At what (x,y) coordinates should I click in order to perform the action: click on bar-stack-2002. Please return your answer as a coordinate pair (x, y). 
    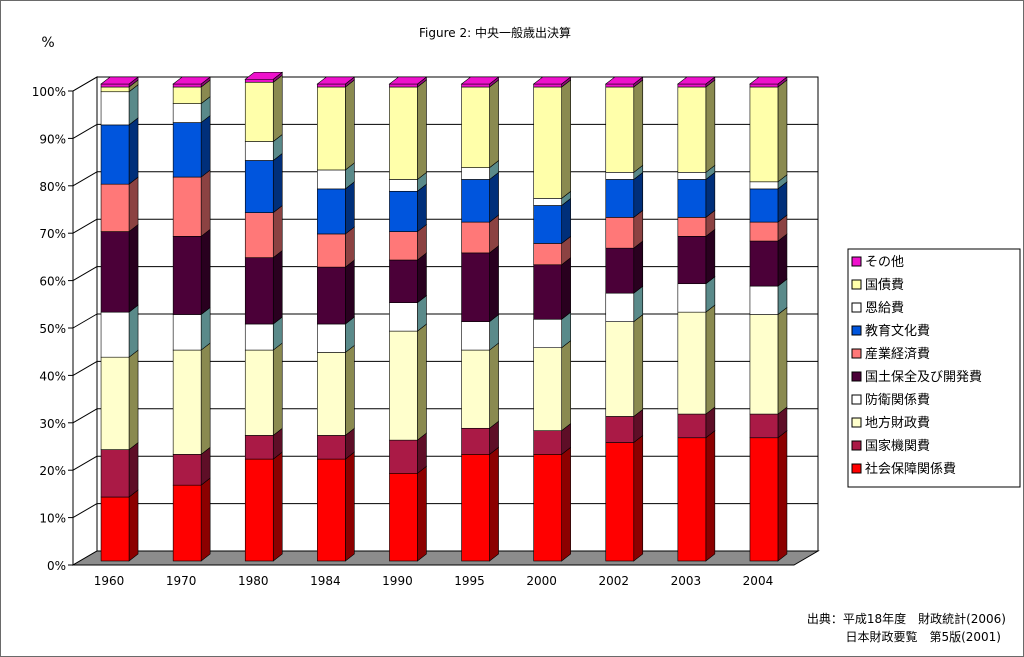
    Looking at the image, I should click on (624, 319).